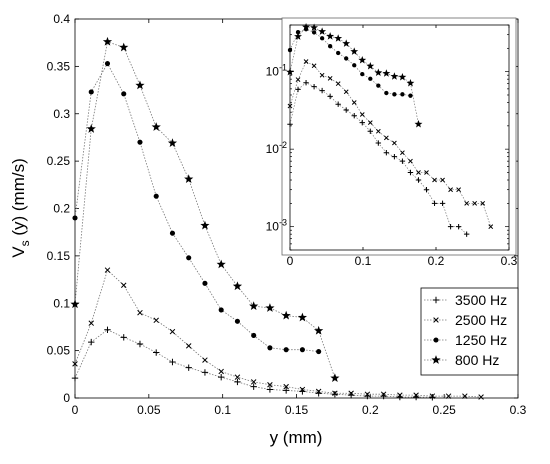  What do you see at coordinates (436, 320) in the screenshot?
I see `legend-marker-2500-hz` at bounding box center [436, 320].